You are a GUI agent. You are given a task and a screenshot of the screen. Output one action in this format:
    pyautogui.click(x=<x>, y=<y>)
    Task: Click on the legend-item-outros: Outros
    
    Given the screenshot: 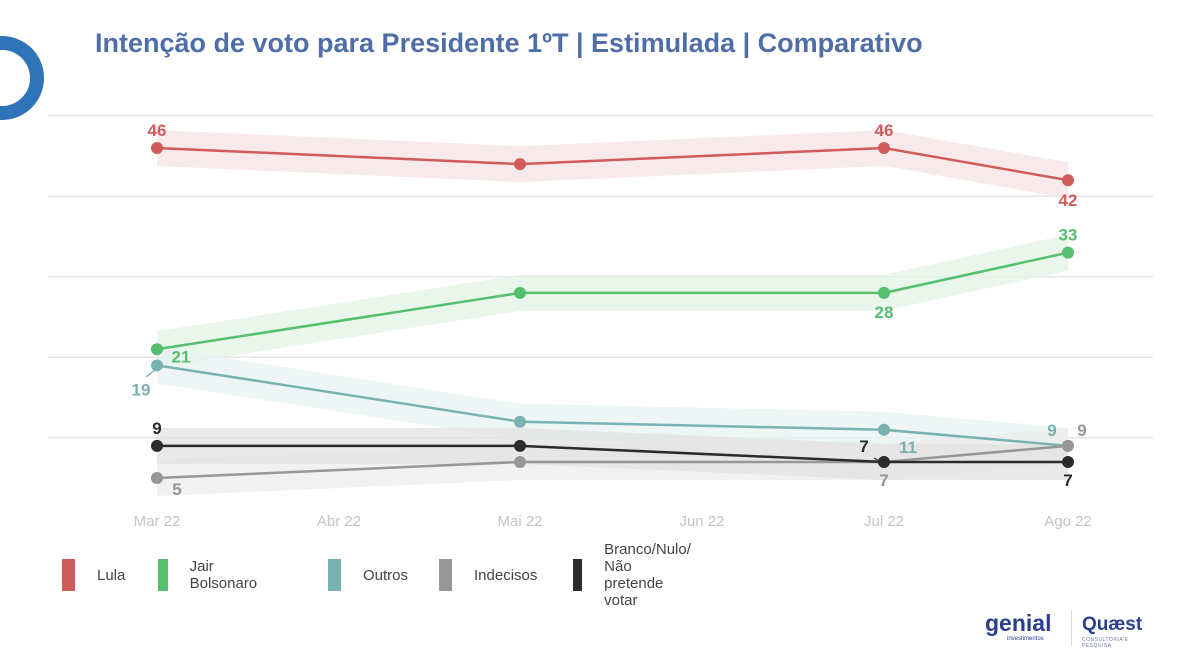 What is the action you would take?
    pyautogui.click(x=368, y=575)
    